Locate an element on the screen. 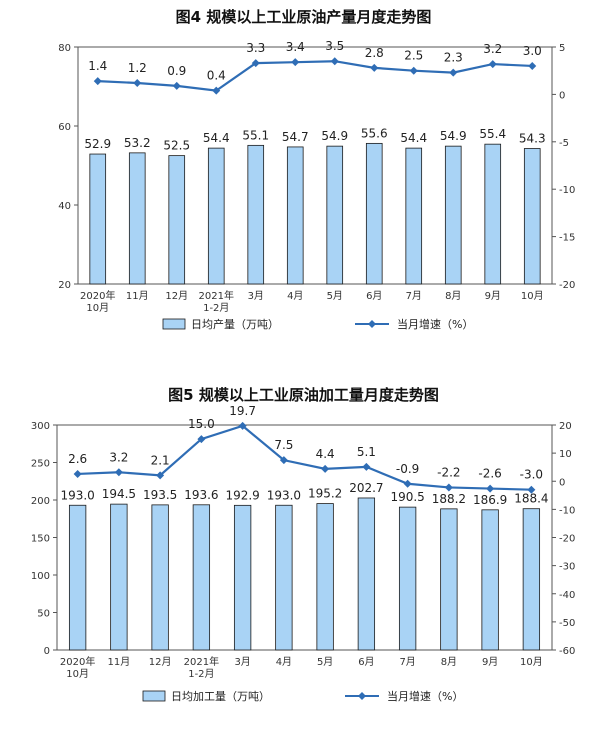  bar-value-label: 193.6 is located at coordinates (201, 495).